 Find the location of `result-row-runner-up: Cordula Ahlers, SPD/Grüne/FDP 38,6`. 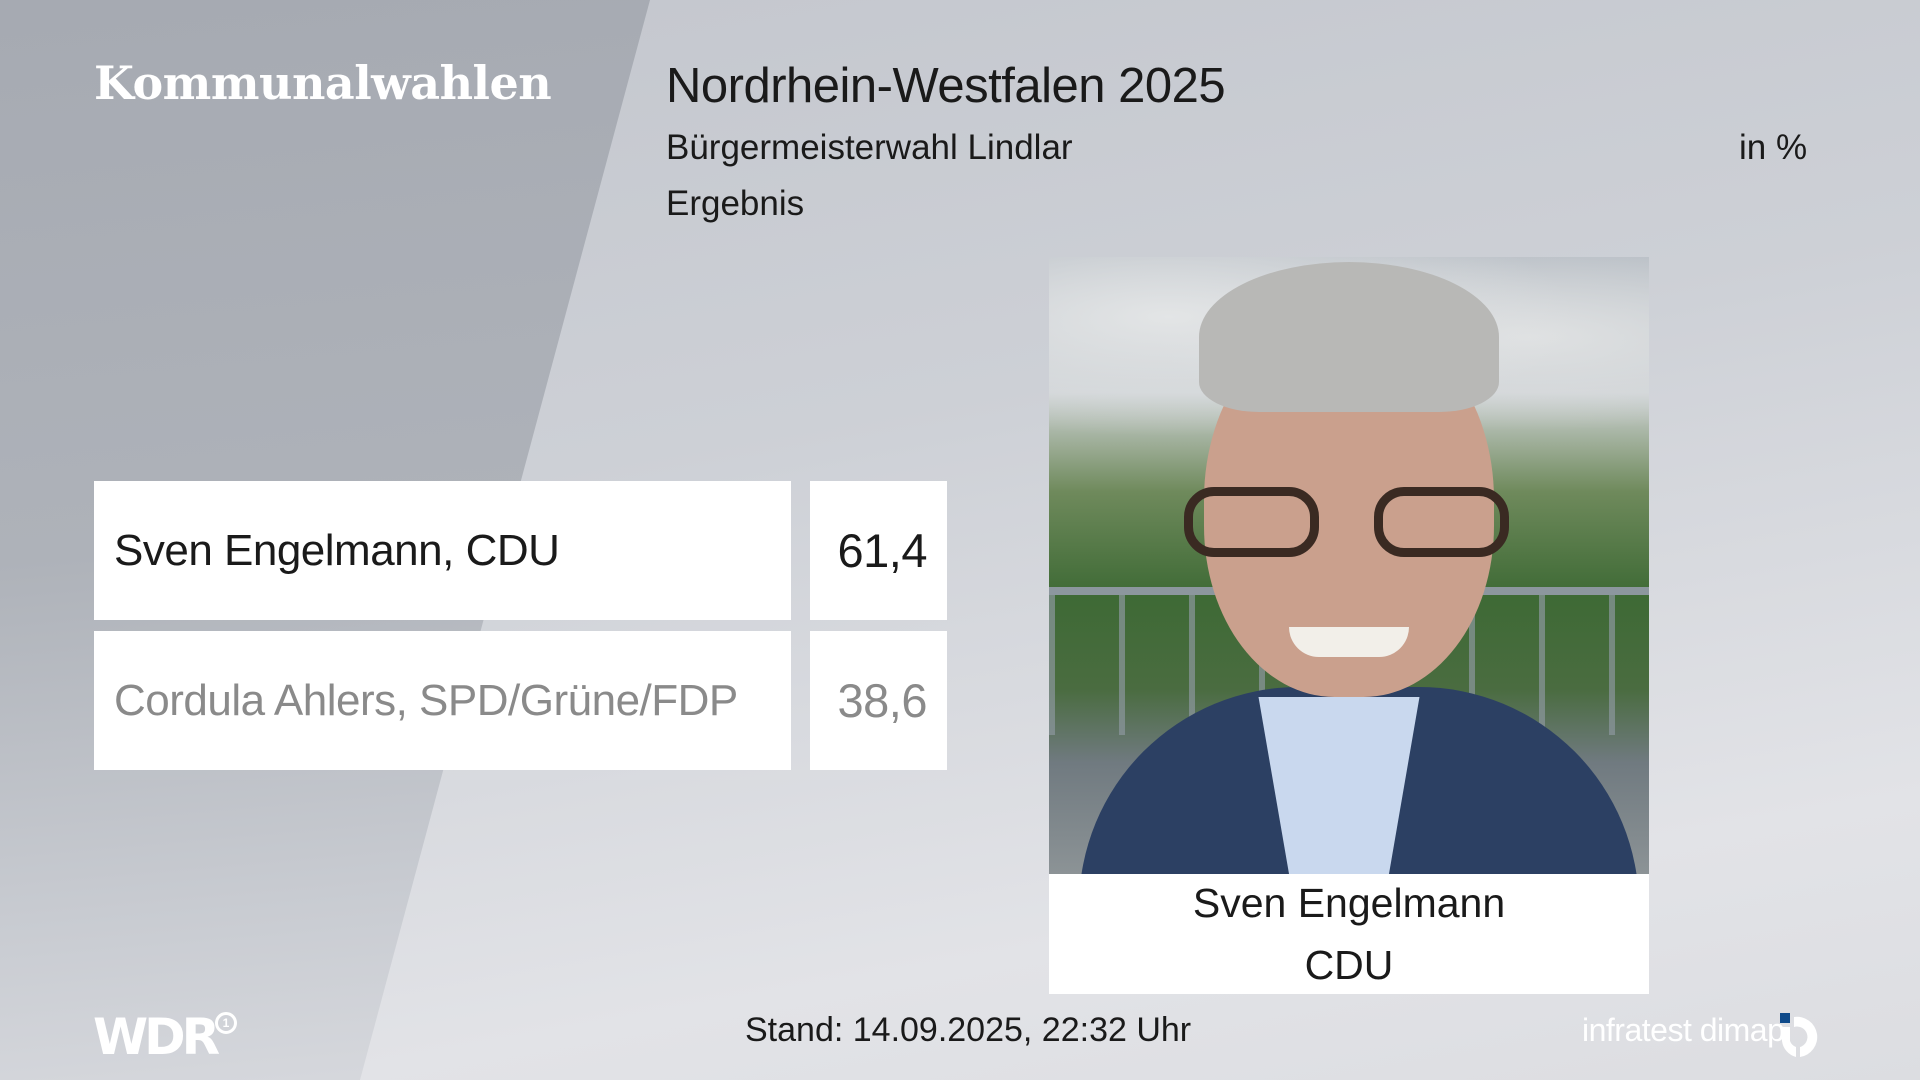

result-row-runner-up: Cordula Ahlers, SPD/Grüne/FDP 38,6 is located at coordinates (520, 700).